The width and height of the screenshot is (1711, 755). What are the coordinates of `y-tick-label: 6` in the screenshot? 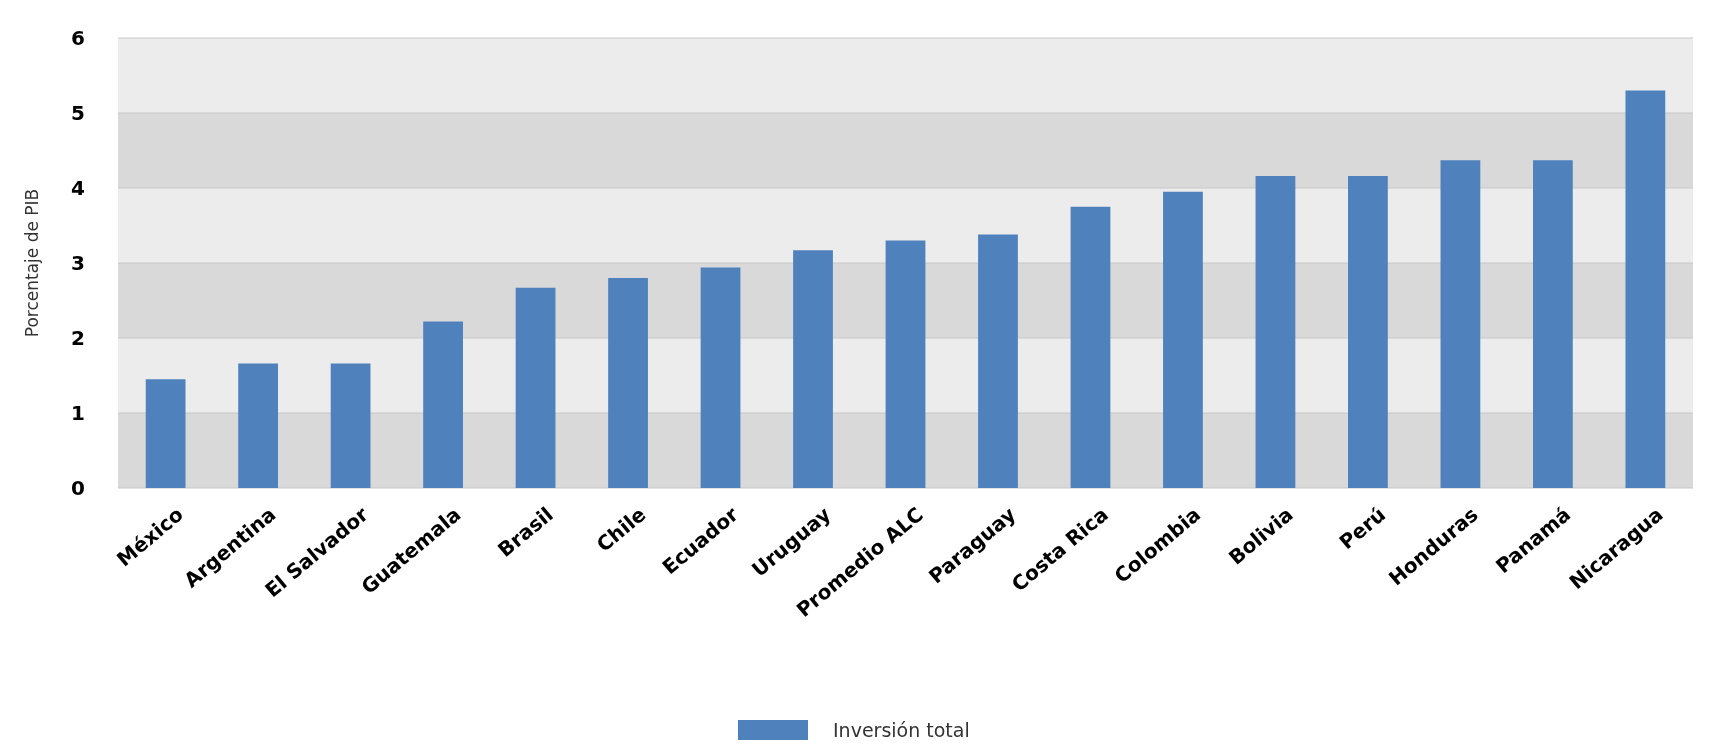 It's located at (78, 38).